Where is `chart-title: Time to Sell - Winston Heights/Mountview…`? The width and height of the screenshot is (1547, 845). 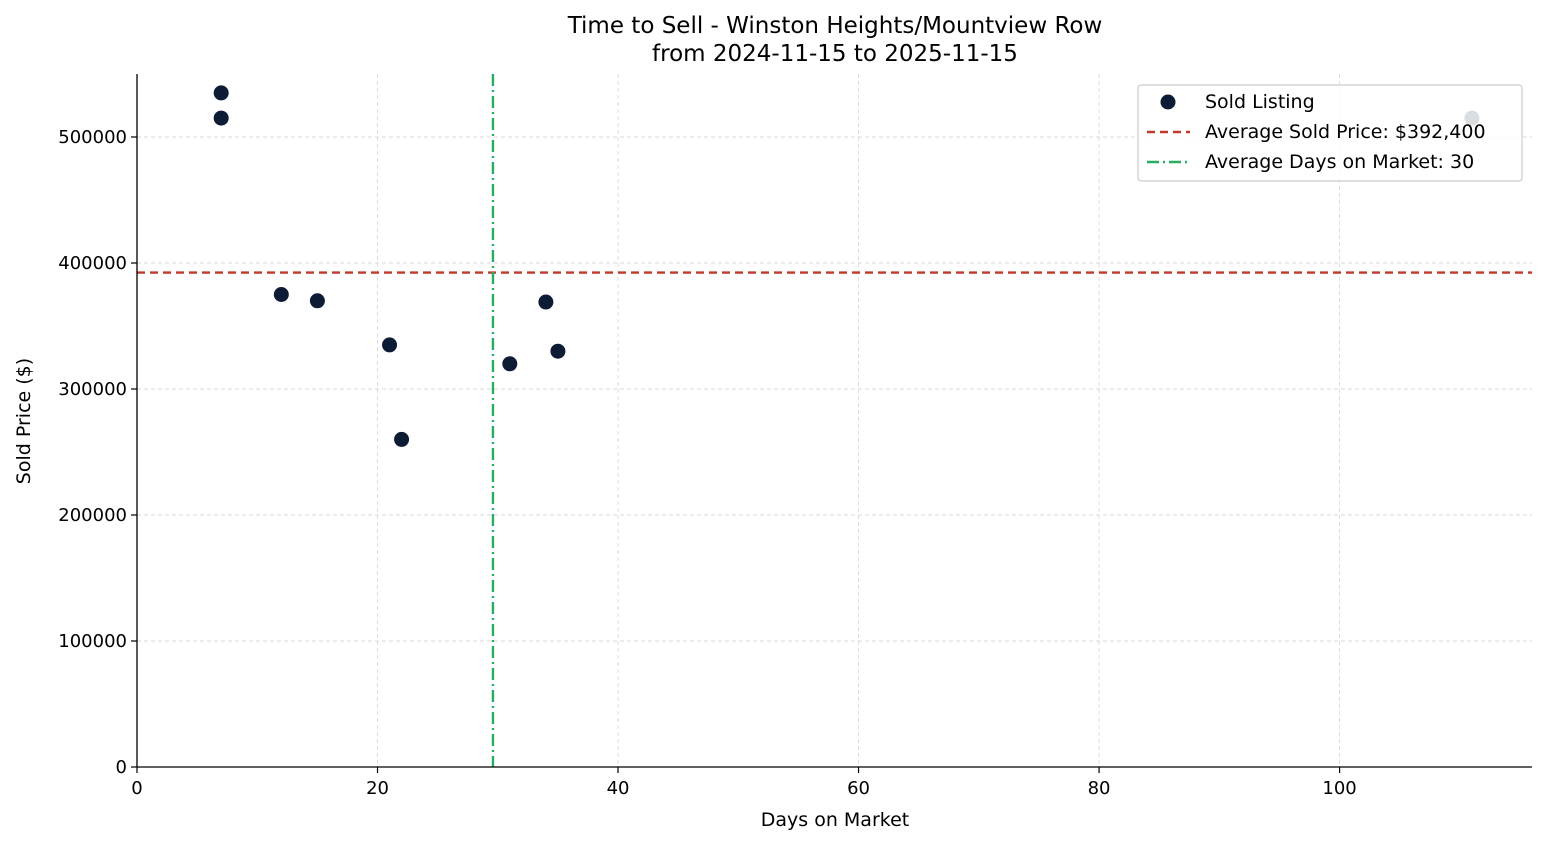 chart-title: Time to Sell - Winston Heights/Mountview… is located at coordinates (835, 26).